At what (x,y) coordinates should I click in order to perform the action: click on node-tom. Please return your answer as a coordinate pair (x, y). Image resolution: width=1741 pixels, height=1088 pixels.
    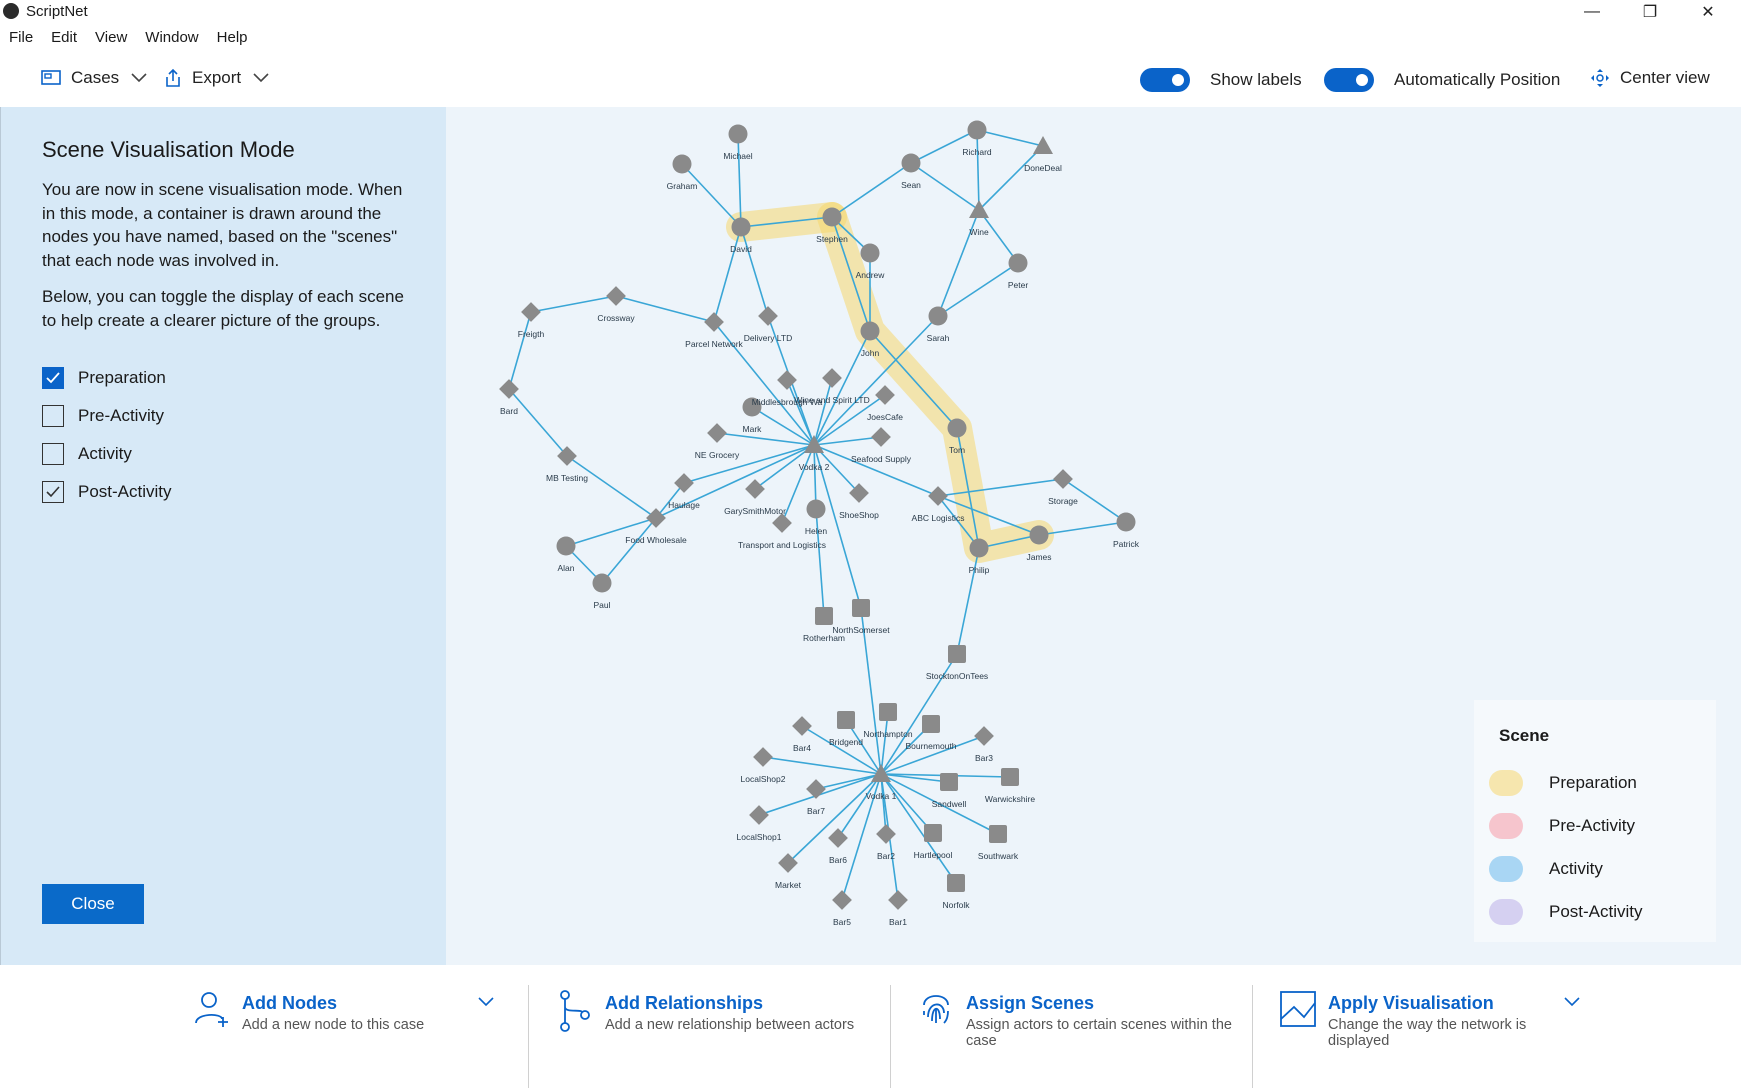
    Looking at the image, I should click on (957, 428).